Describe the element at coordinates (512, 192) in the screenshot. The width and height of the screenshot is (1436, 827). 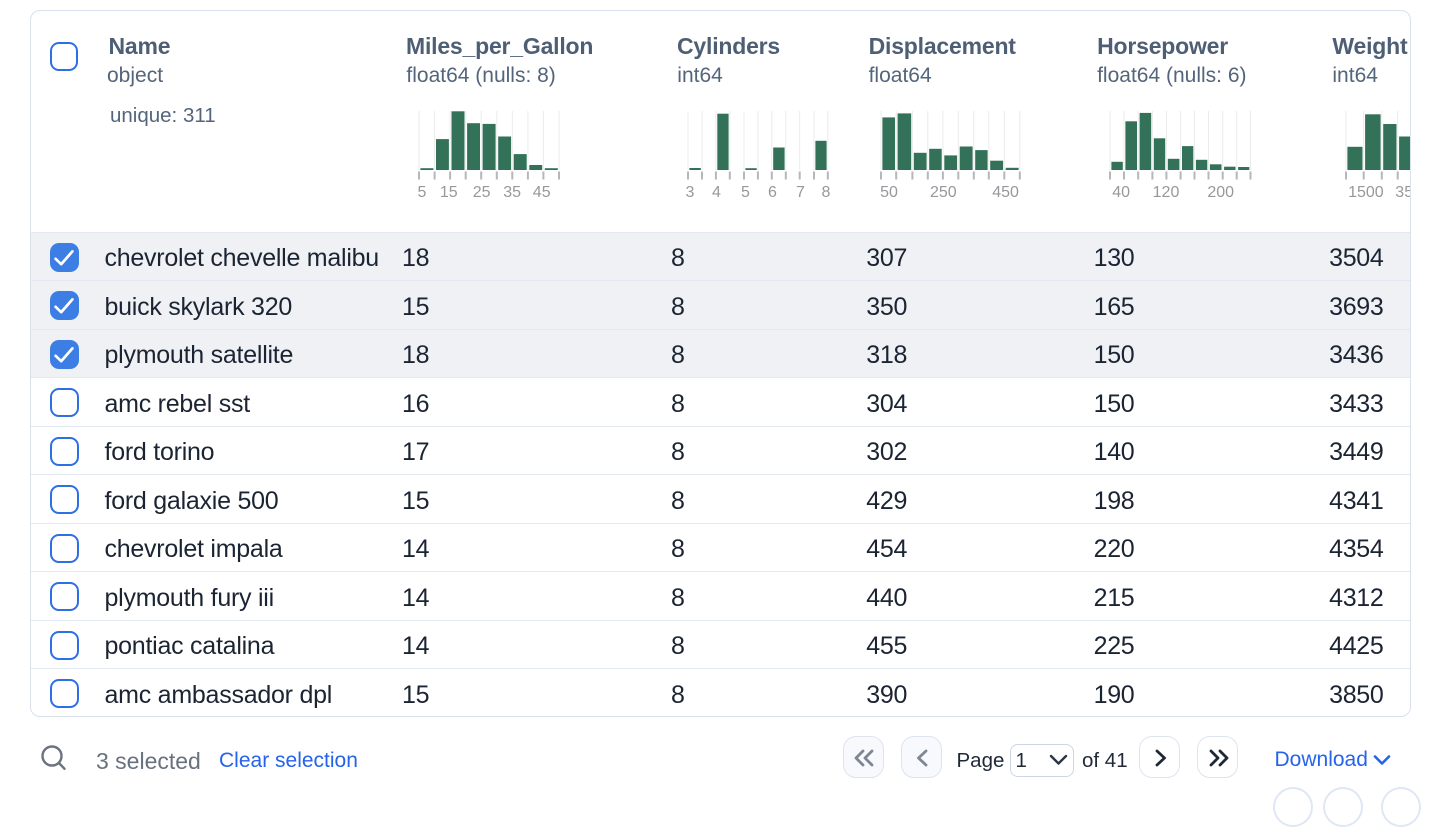
I see `svg-text: 35` at that location.